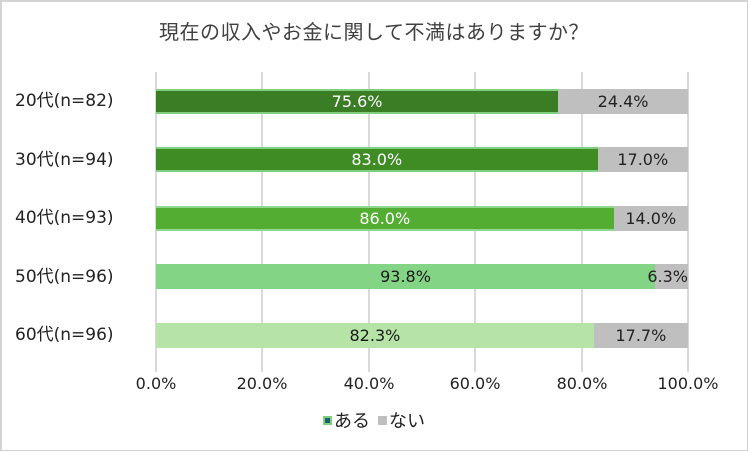 The height and width of the screenshot is (451, 748). Describe the element at coordinates (64, 335) in the screenshot. I see `category-label-60s: 60代(n=96)` at that location.